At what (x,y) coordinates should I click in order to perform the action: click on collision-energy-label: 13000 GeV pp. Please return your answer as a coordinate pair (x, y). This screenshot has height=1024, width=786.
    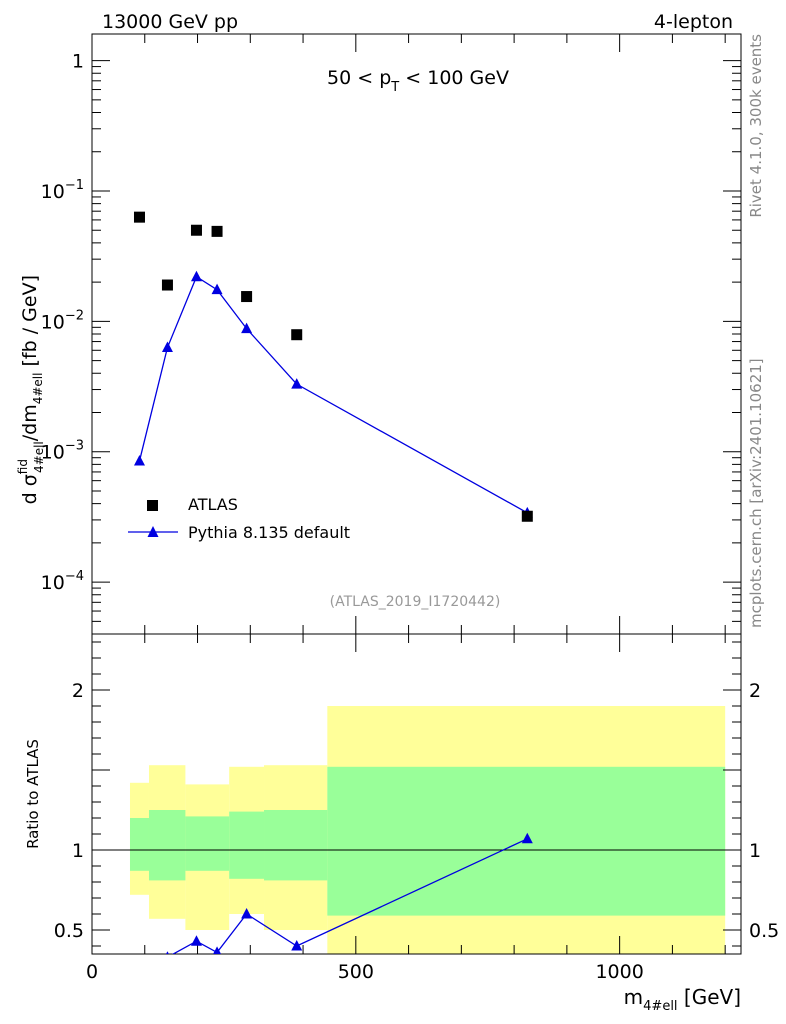
    Looking at the image, I should click on (170, 22).